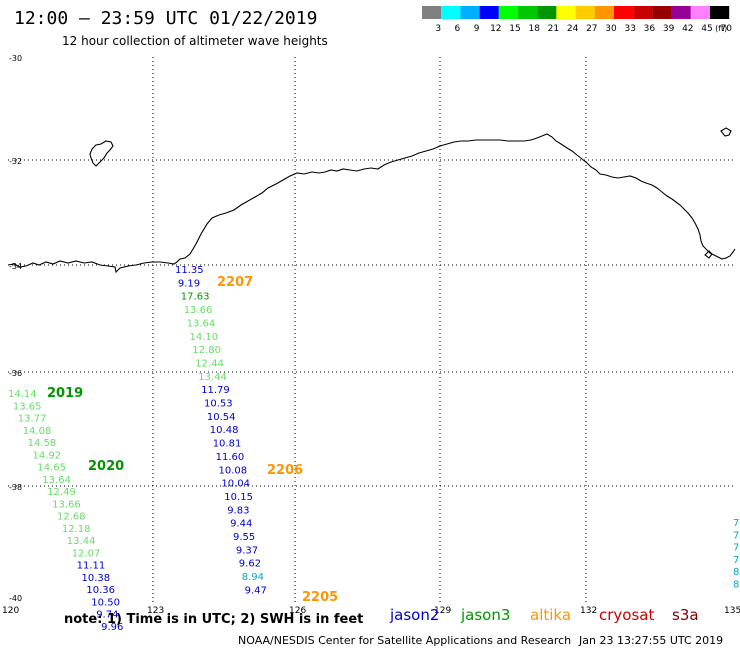 The image size is (740, 650). I want to click on legend-label: 42, so click(687, 29).